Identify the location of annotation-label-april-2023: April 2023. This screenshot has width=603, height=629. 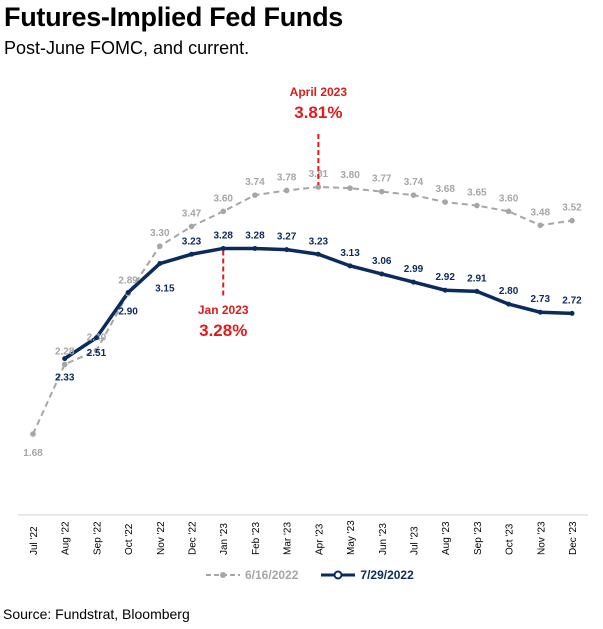
(319, 92).